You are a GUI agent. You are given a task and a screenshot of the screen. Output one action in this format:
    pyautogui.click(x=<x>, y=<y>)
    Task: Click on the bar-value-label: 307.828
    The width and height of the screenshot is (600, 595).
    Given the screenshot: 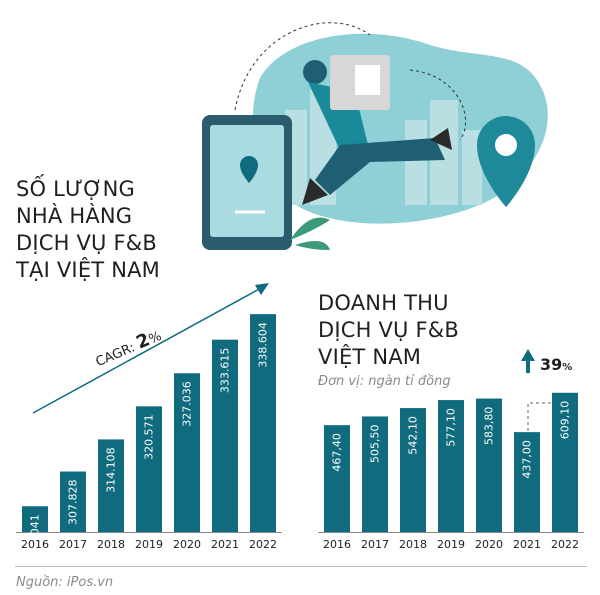 What is the action you would take?
    pyautogui.click(x=73, y=503)
    